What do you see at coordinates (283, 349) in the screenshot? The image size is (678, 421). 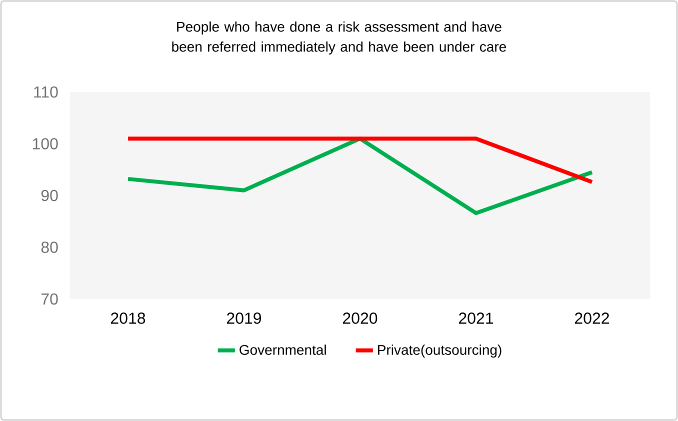 I see `legend-label: Governmental` at bounding box center [283, 349].